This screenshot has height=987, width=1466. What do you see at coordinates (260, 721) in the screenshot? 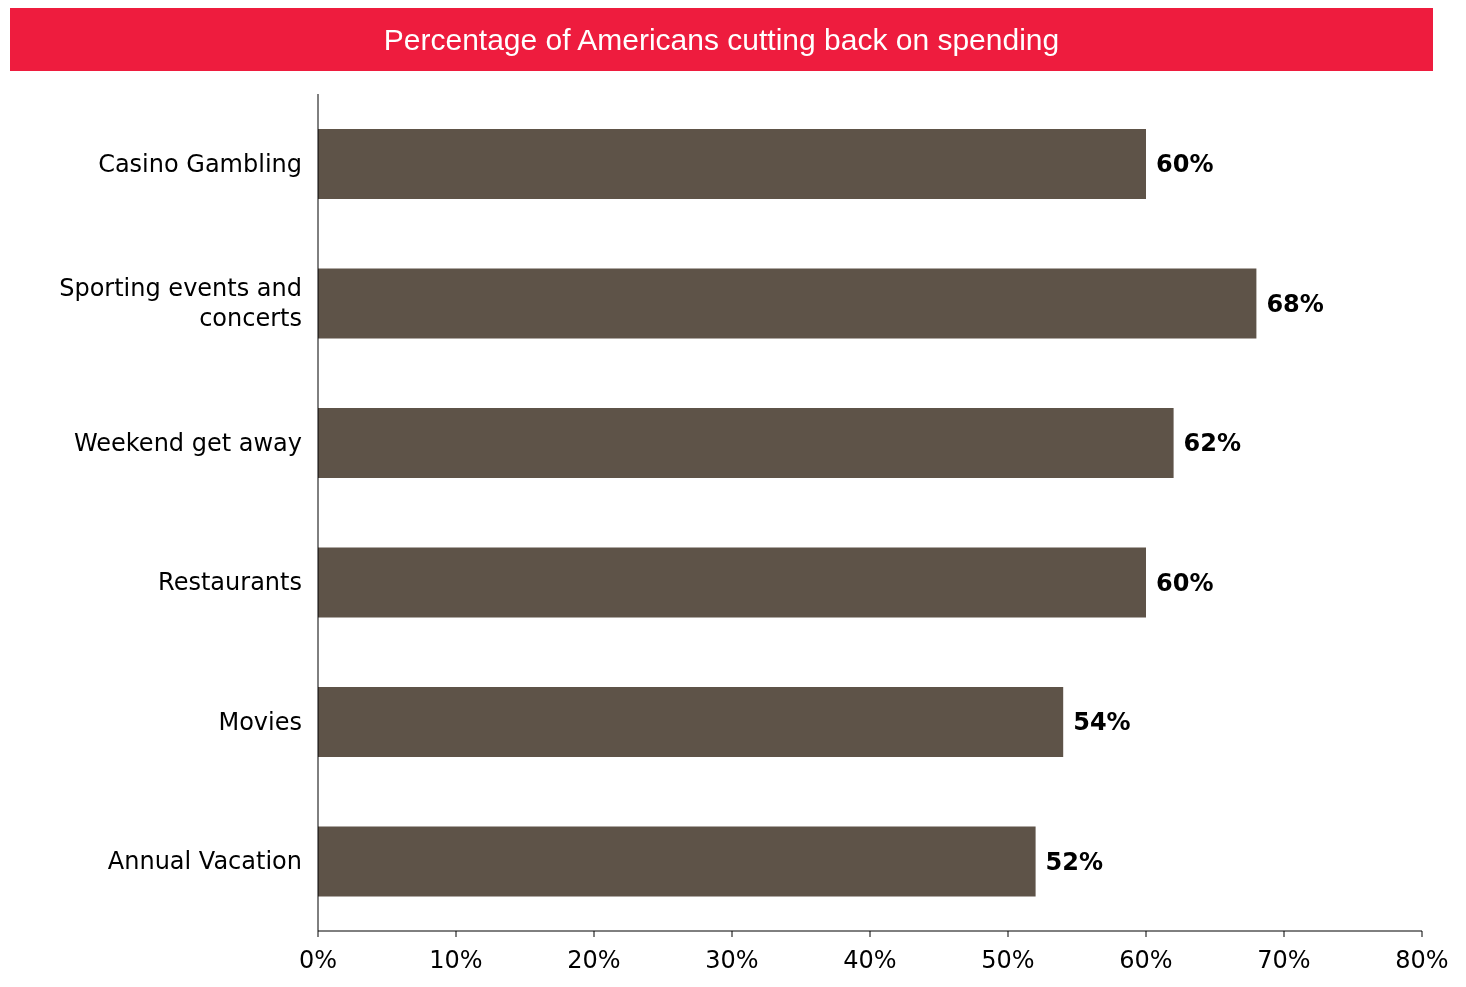
I see `y-tick-label: Movies` at bounding box center [260, 721].